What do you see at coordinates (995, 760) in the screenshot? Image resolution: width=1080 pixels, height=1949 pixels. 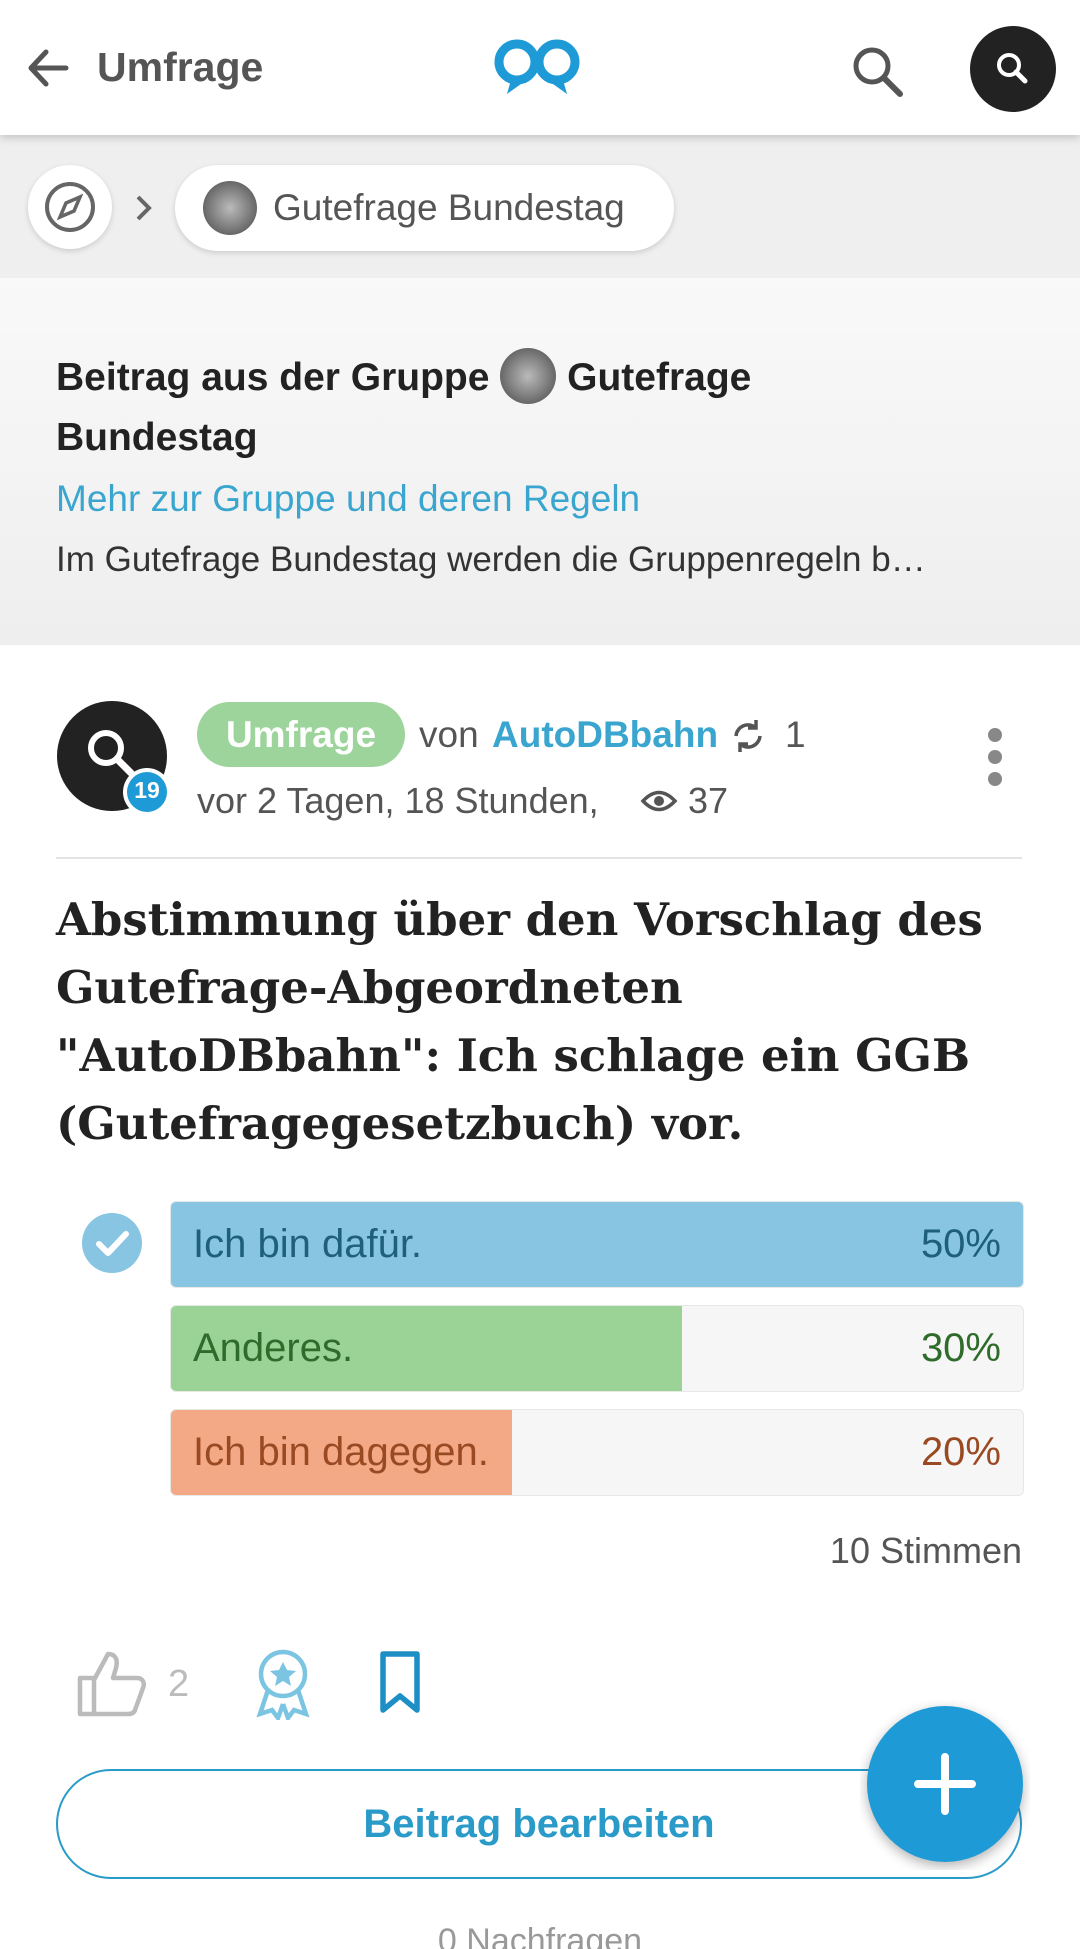 I see `more-menu` at bounding box center [995, 760].